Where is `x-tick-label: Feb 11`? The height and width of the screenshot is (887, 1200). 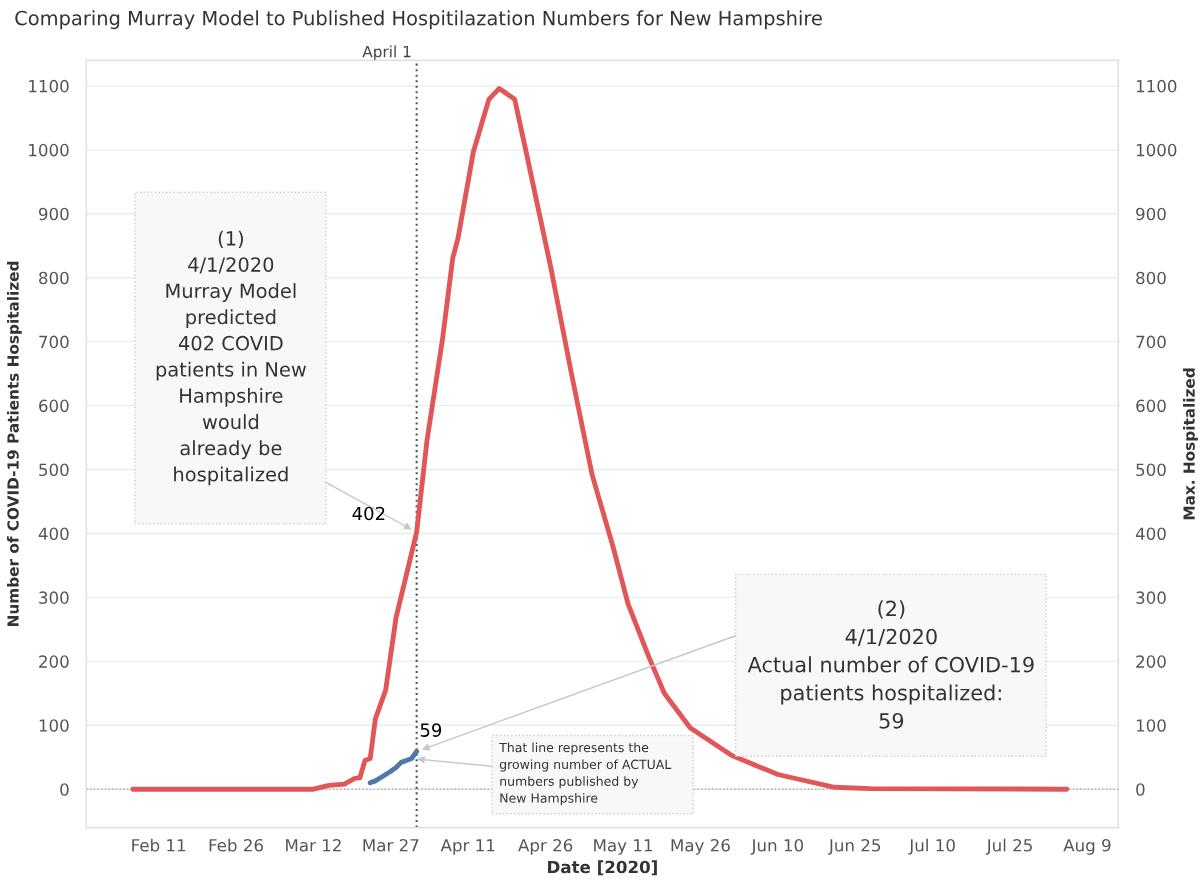
x-tick-label: Feb 11 is located at coordinates (159, 845).